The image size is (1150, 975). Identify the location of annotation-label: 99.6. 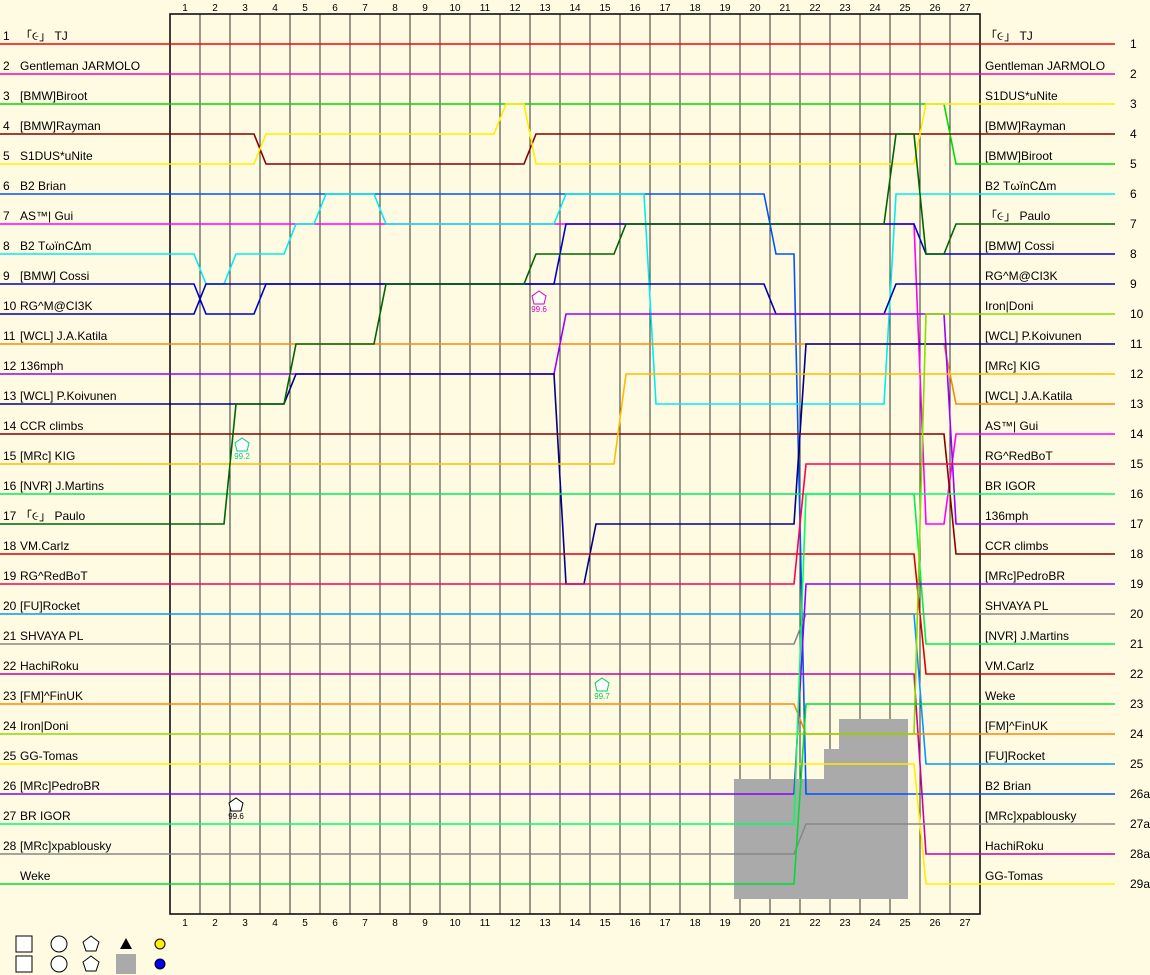
(539, 309).